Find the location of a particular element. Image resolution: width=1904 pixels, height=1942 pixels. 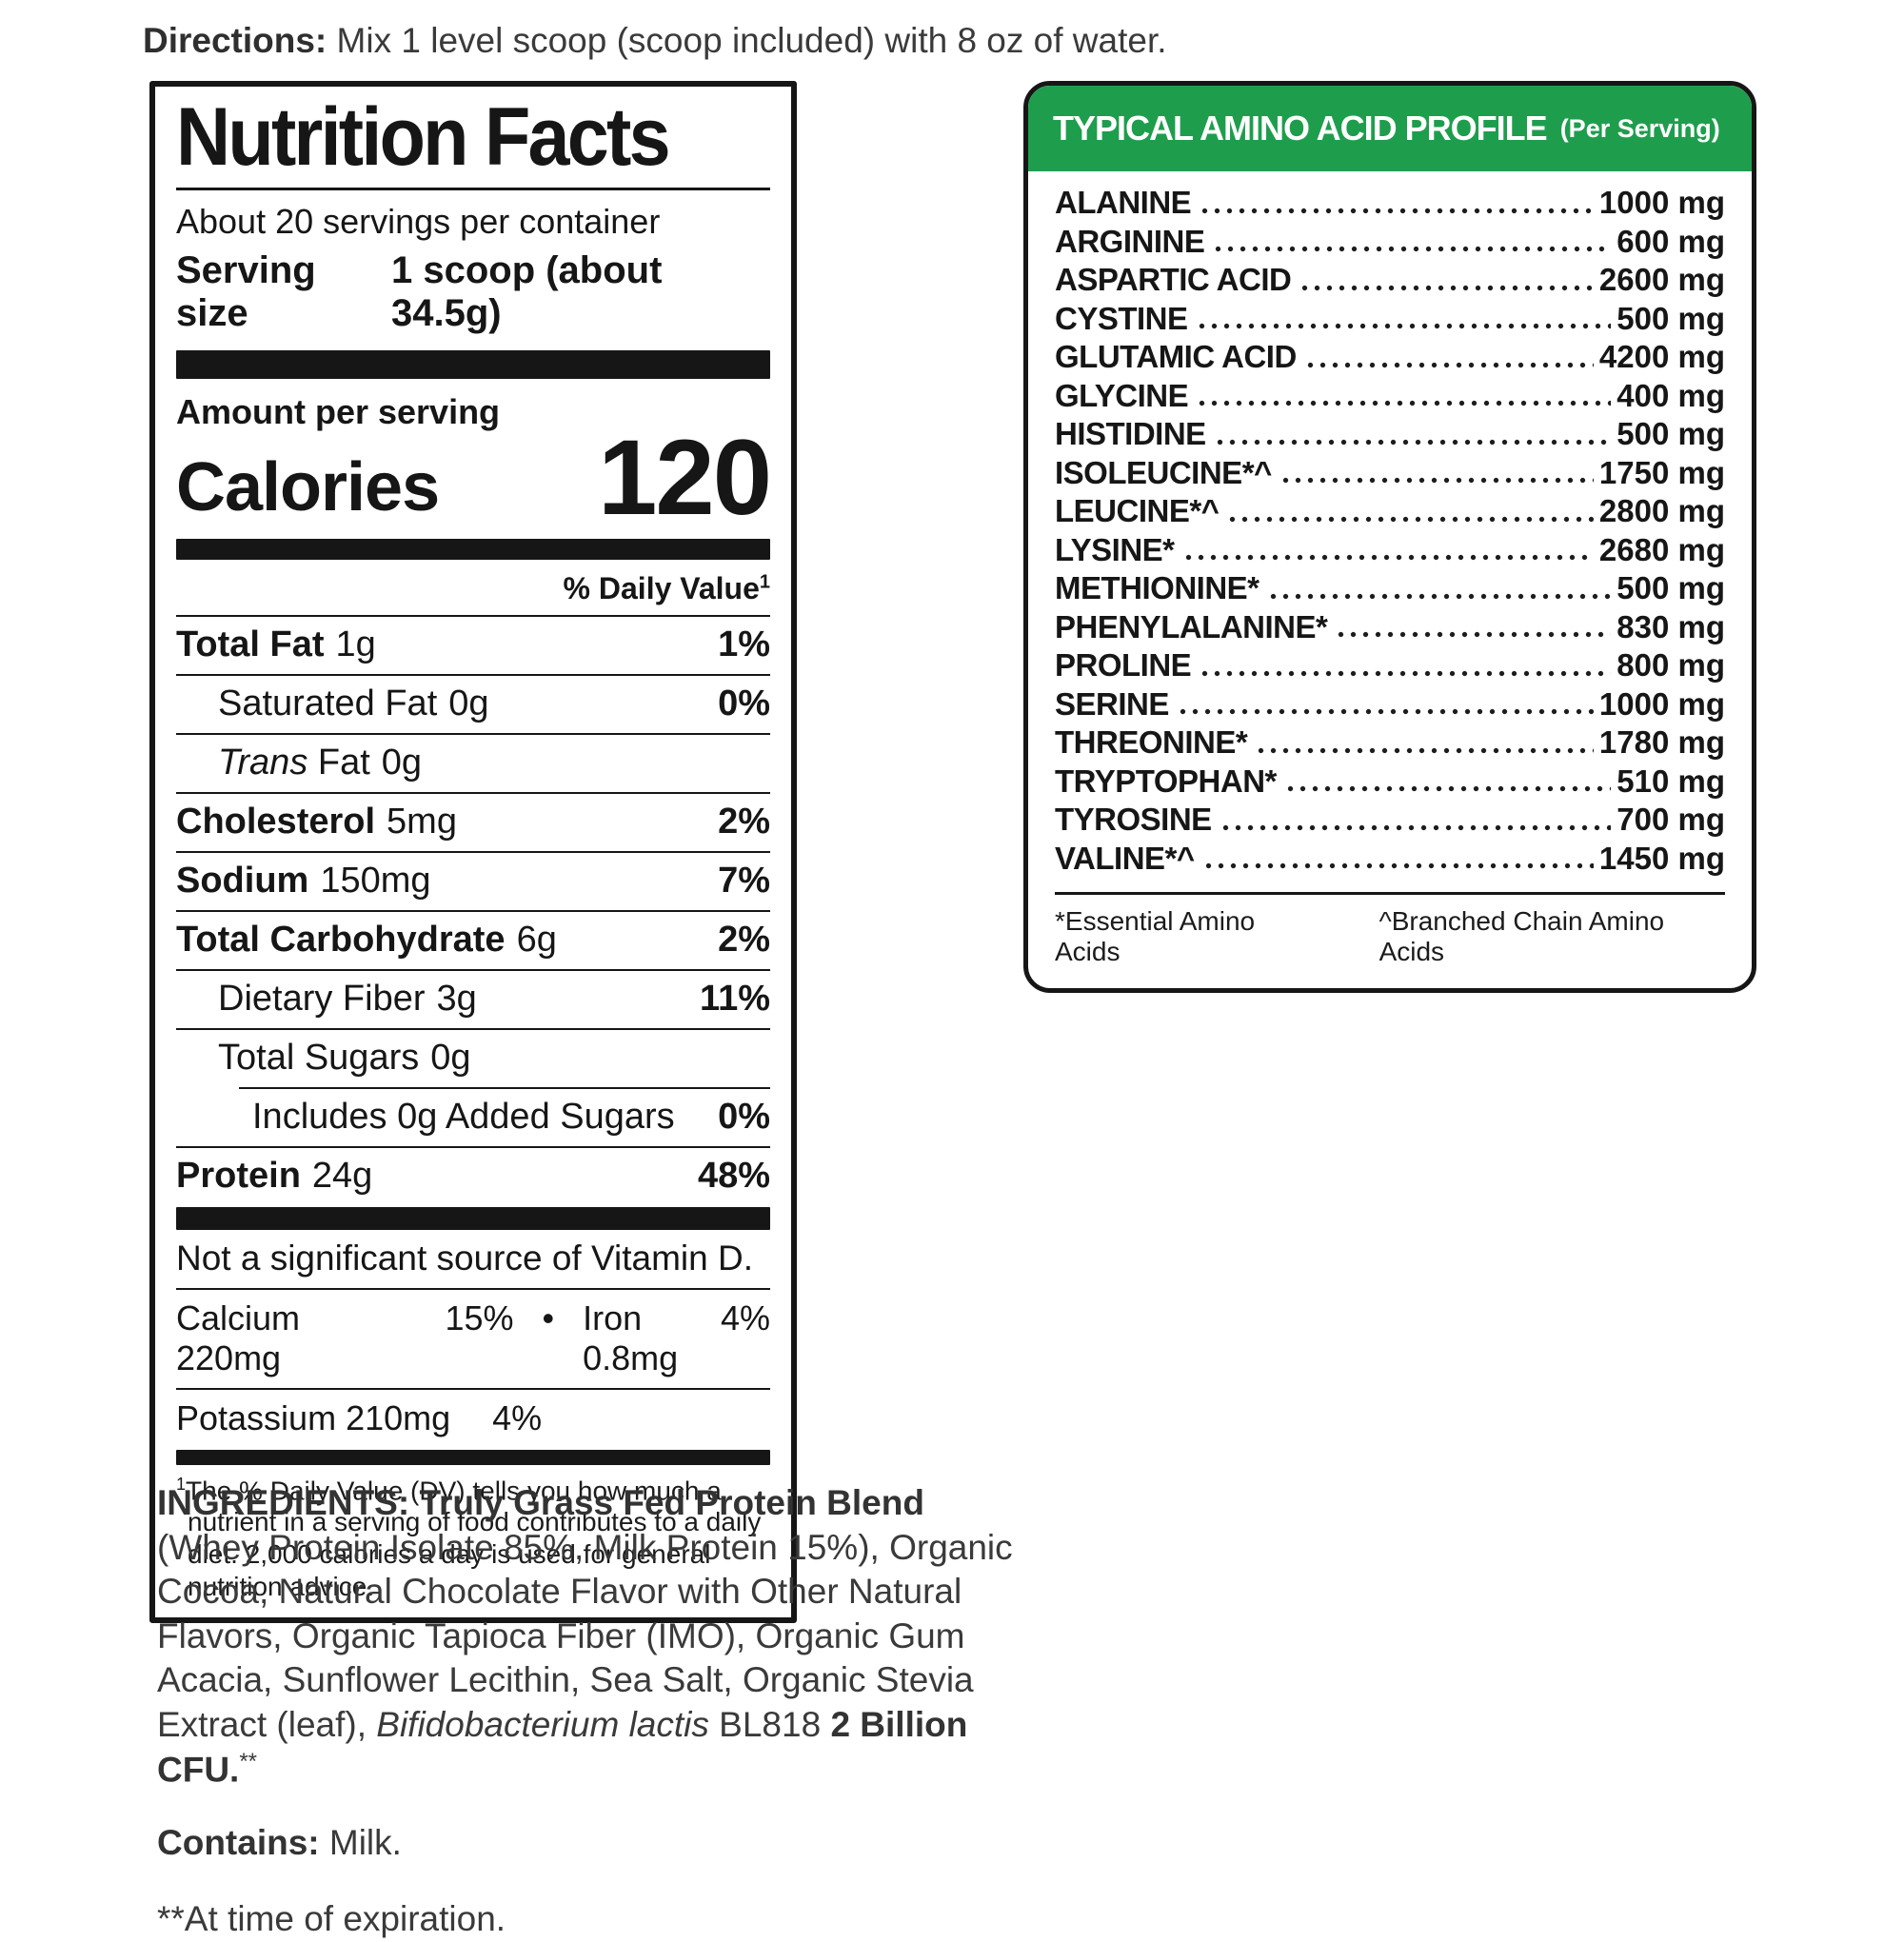

amino-acid-row: CYSTINE 500 mg is located at coordinates (1390, 319).